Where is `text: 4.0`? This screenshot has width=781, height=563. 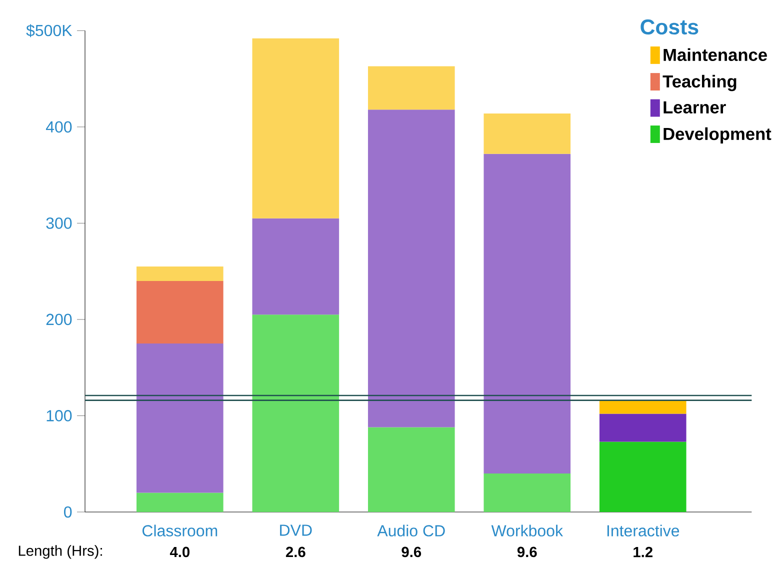 text: 4.0 is located at coordinates (180, 552).